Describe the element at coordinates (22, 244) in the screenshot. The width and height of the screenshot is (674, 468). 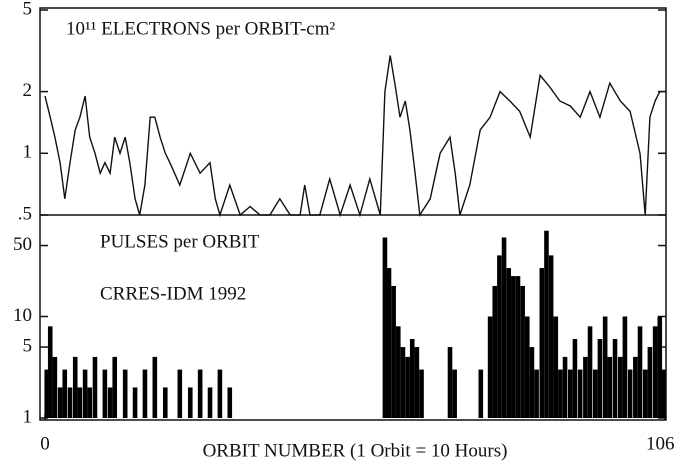
I see `y-tick-label: 50` at that location.